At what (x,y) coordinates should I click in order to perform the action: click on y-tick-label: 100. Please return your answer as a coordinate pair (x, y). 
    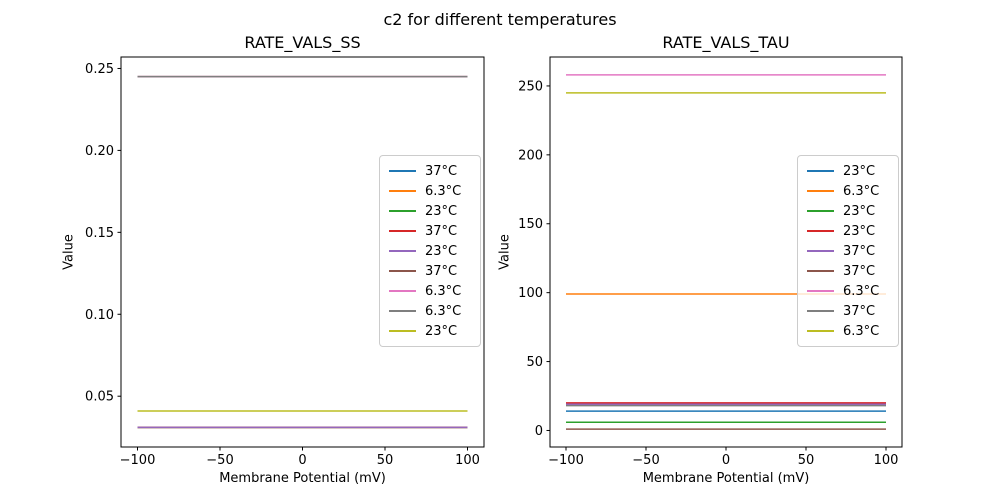
    Looking at the image, I should click on (530, 293).